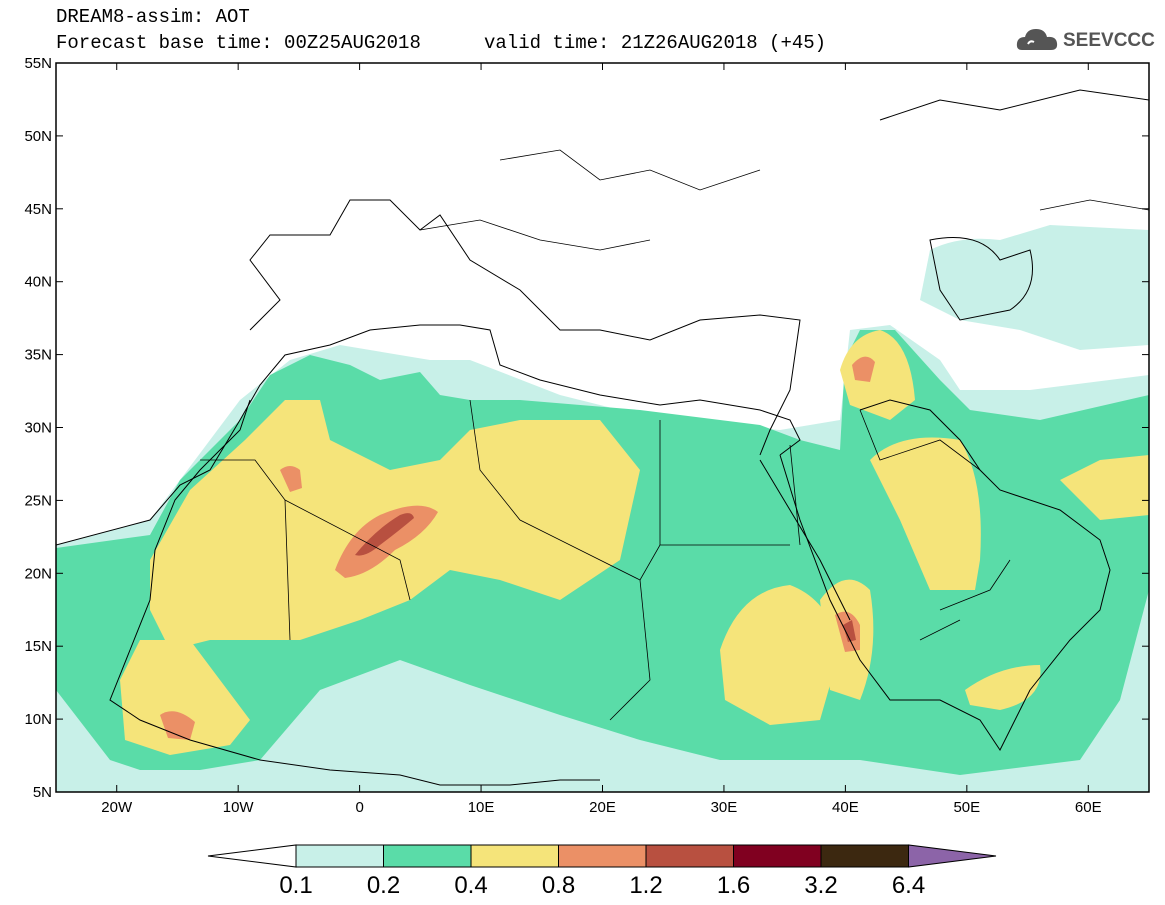 Image resolution: width=1165 pixels, height=905 pixels. Describe the element at coordinates (153, 17) in the screenshot. I see `chart-title: DREAM8-assim: AOT` at that location.